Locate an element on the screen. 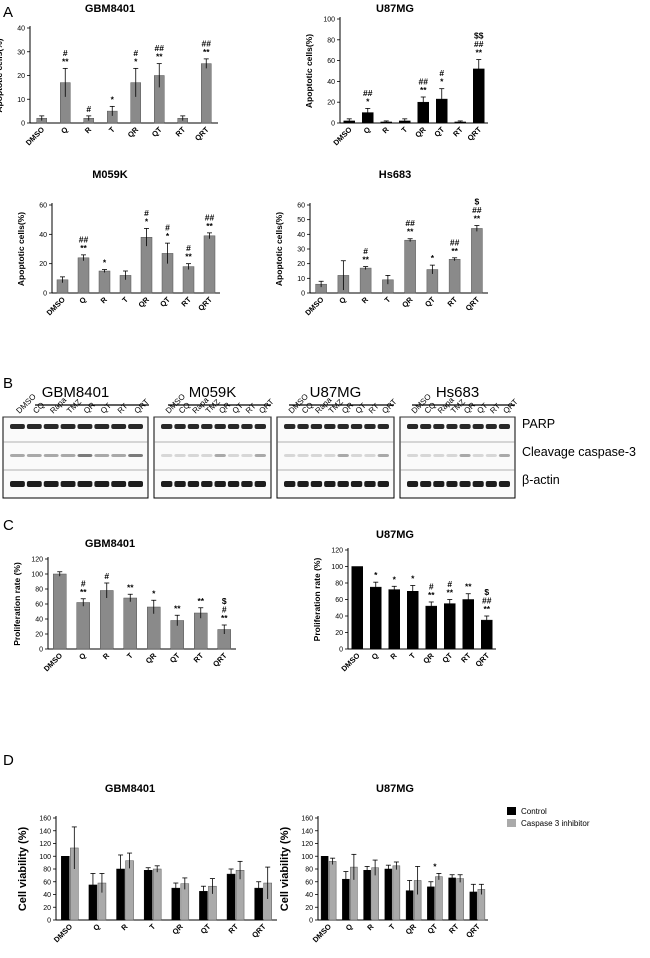 The width and height of the screenshot is (650, 958). bar-control is located at coordinates (65, 888).